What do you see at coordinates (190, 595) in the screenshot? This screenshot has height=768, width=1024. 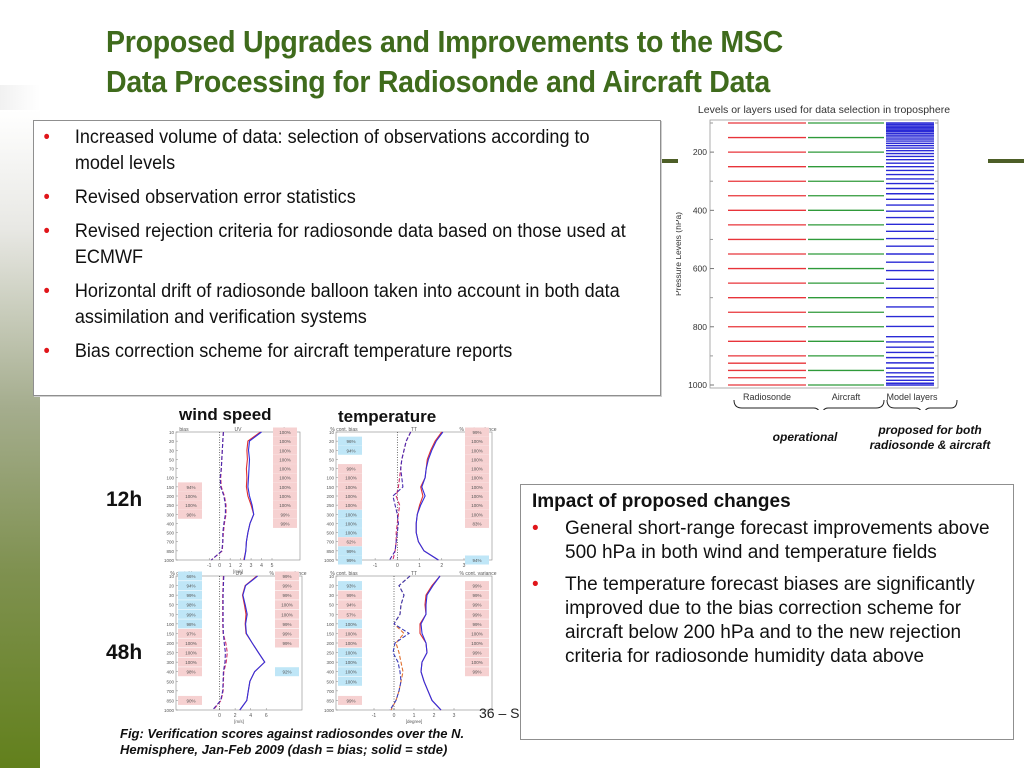 I see `left-badge-text: 99%` at bounding box center [190, 595].